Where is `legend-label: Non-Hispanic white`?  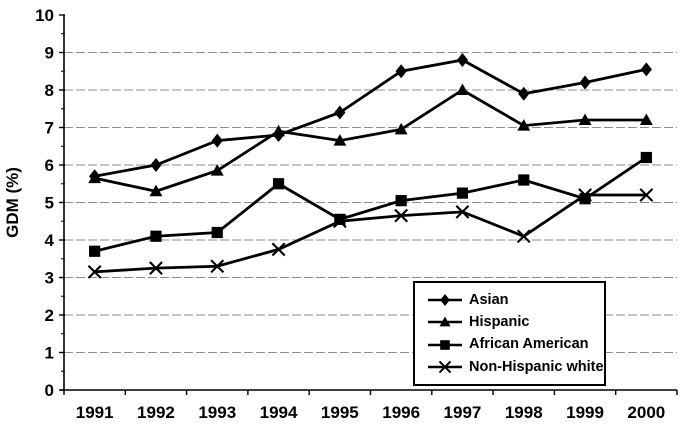
legend-label: Non-Hispanic white is located at coordinates (536, 366).